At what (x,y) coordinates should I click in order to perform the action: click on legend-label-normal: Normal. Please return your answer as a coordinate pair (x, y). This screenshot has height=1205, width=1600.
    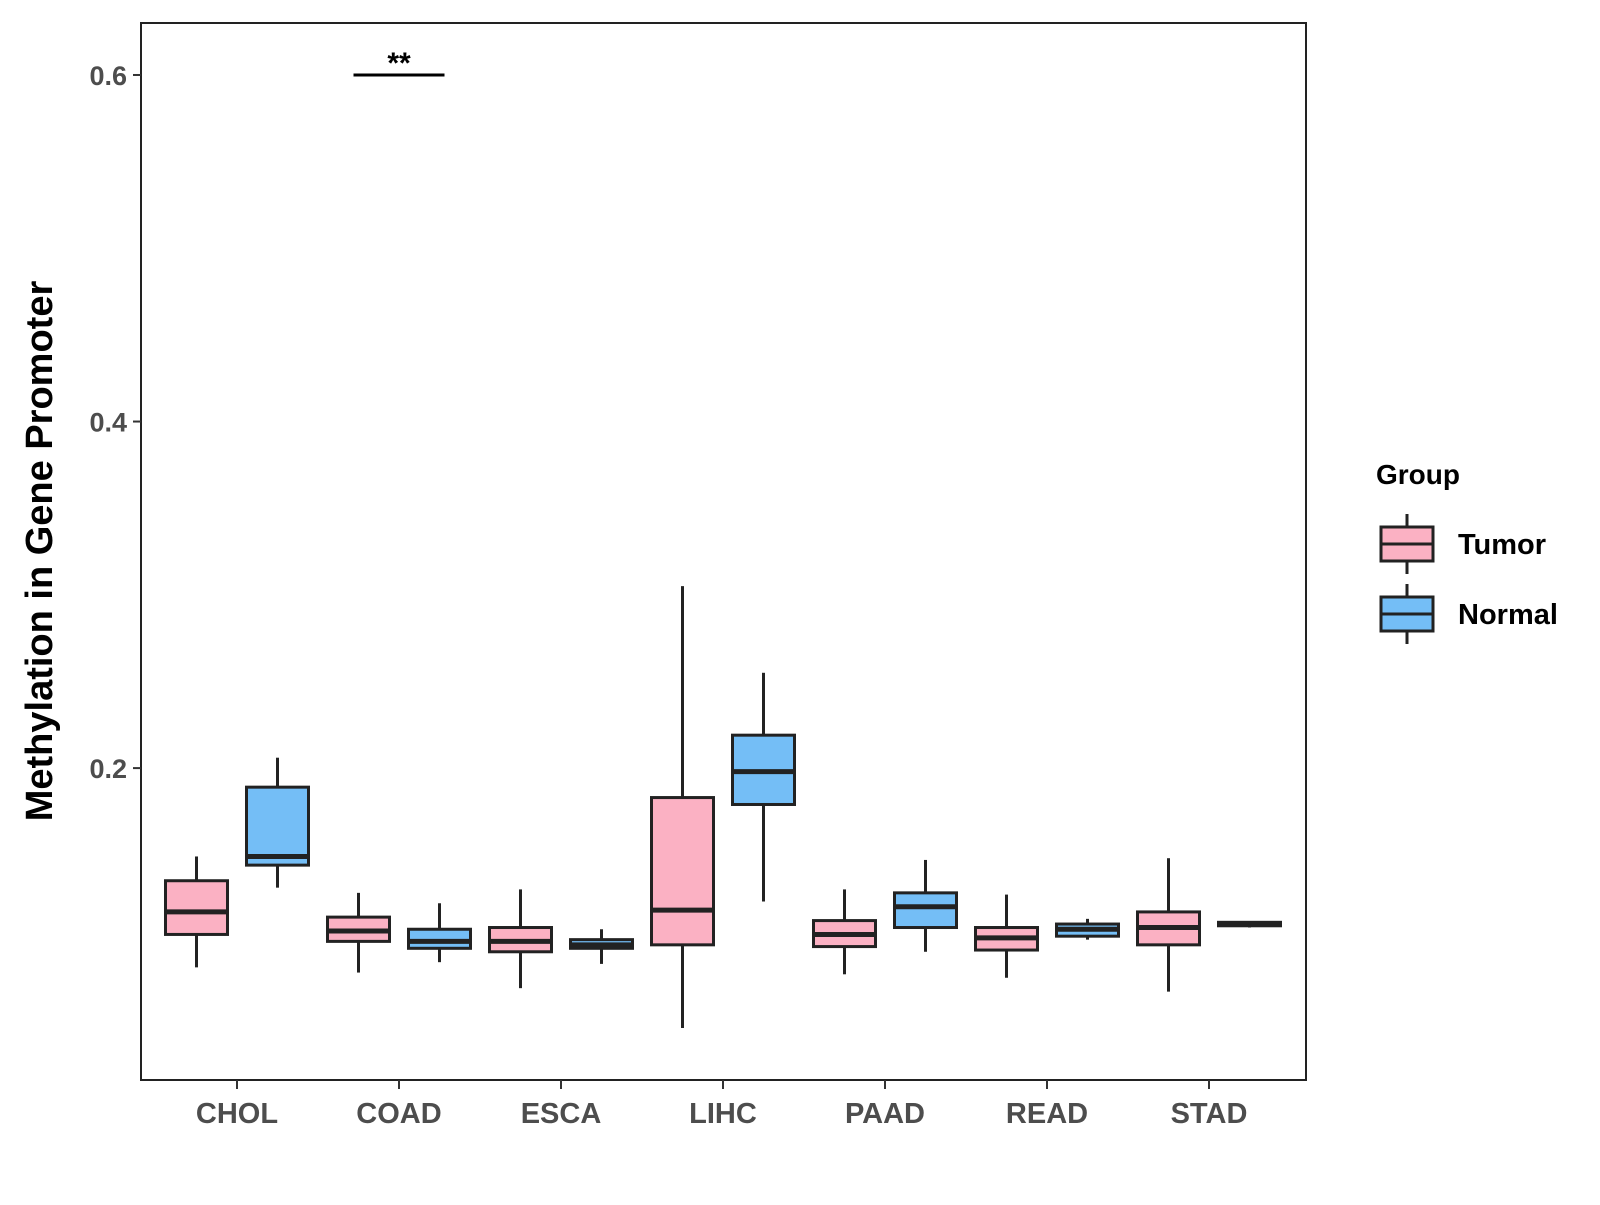
    Looking at the image, I should click on (1508, 615).